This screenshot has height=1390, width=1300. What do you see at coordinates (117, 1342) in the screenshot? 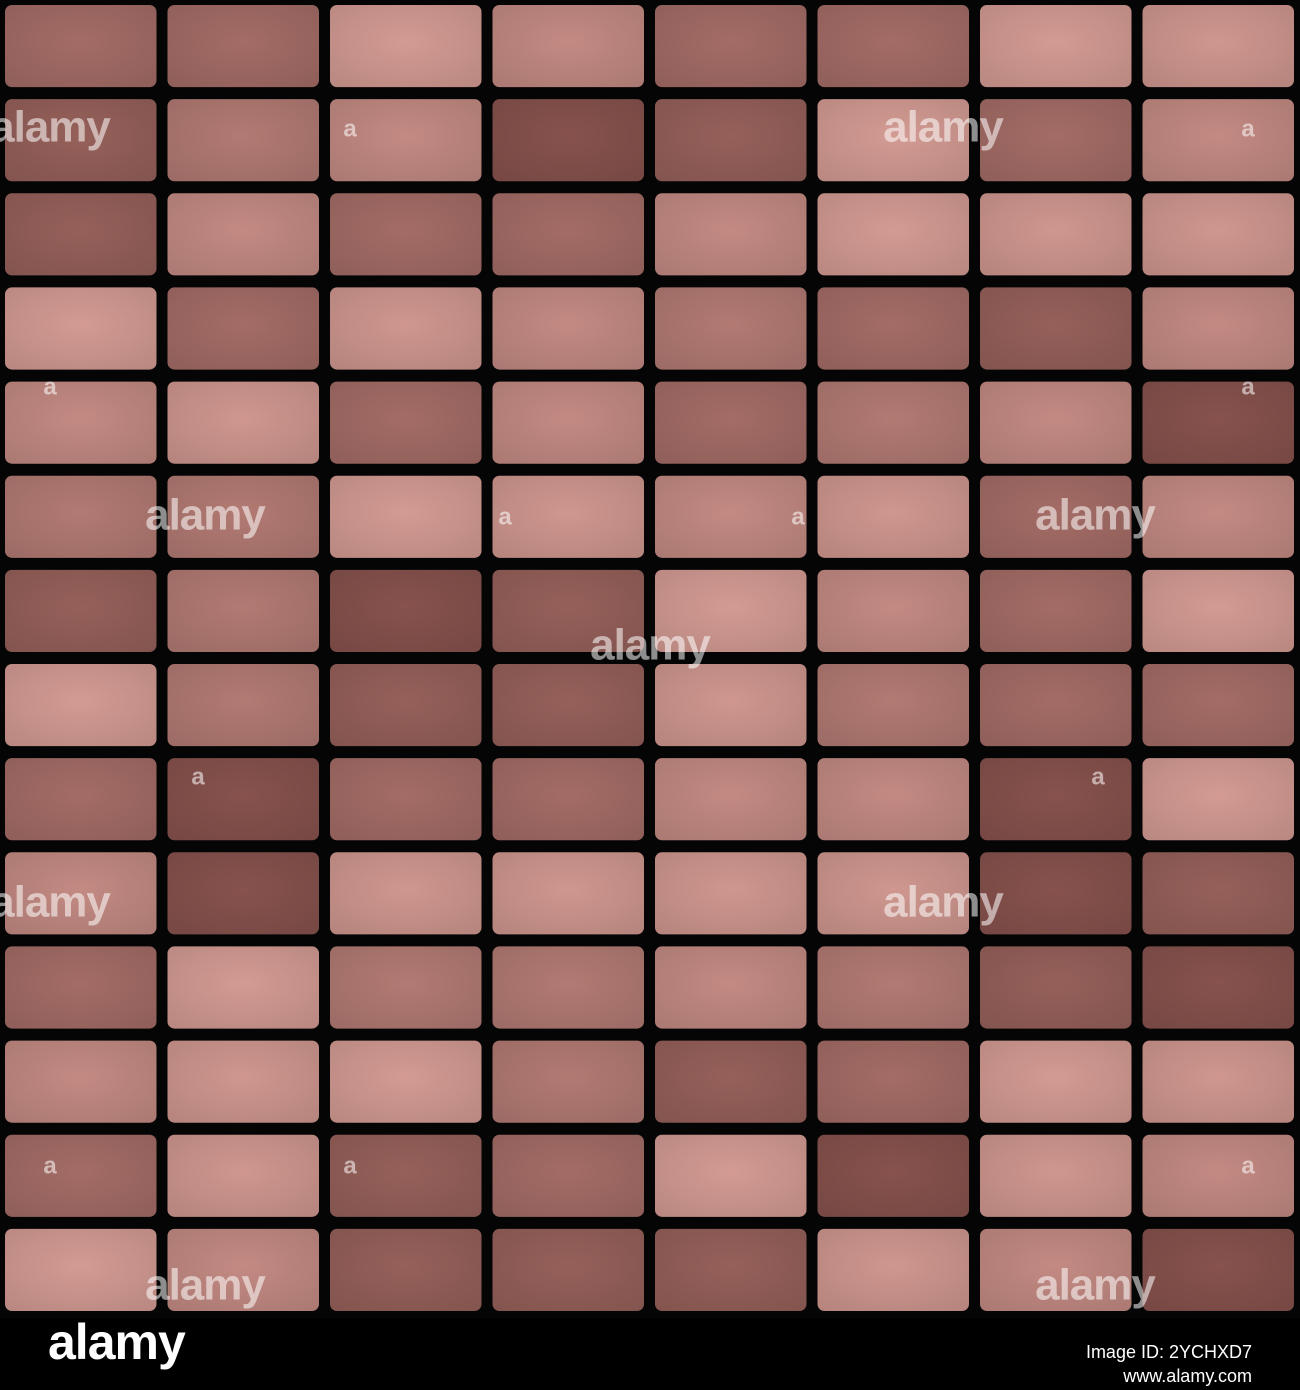
I see `footer-logo: alamy` at bounding box center [117, 1342].